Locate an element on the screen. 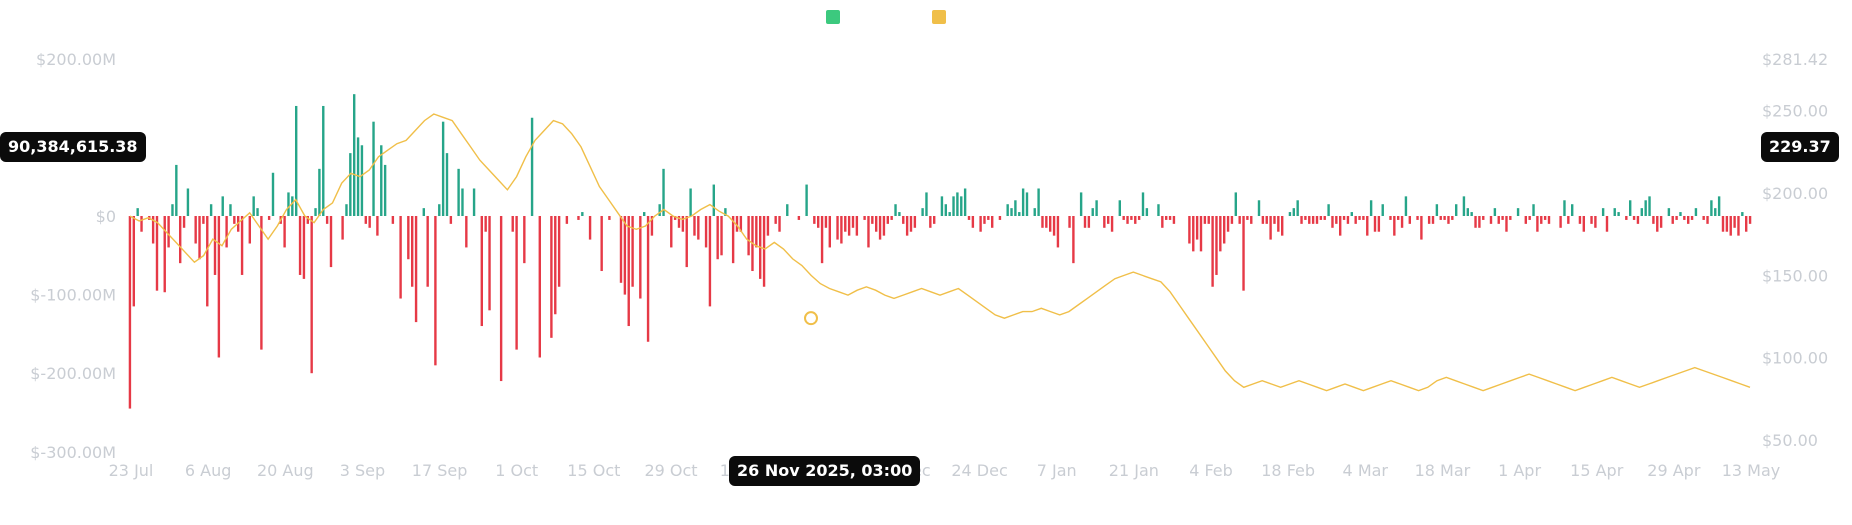  x-axis-tick: 20 Aug is located at coordinates (285, 470).